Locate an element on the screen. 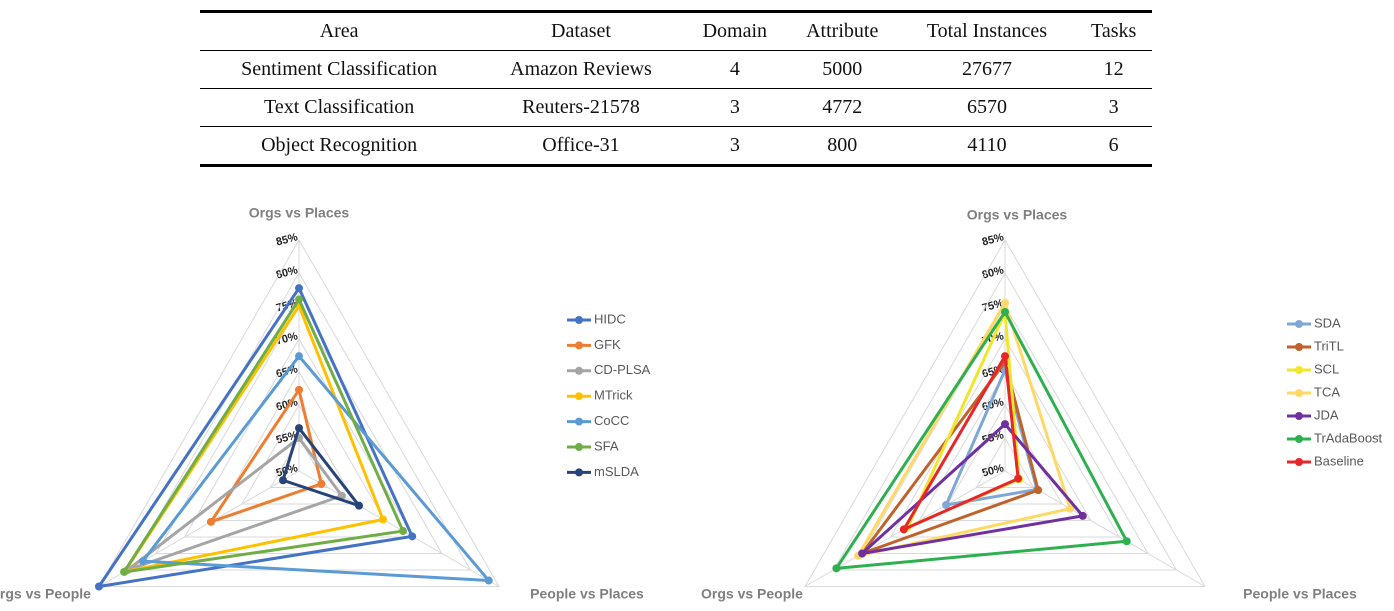 This screenshot has width=1394, height=611. table-cell: 4772 is located at coordinates (842, 107).